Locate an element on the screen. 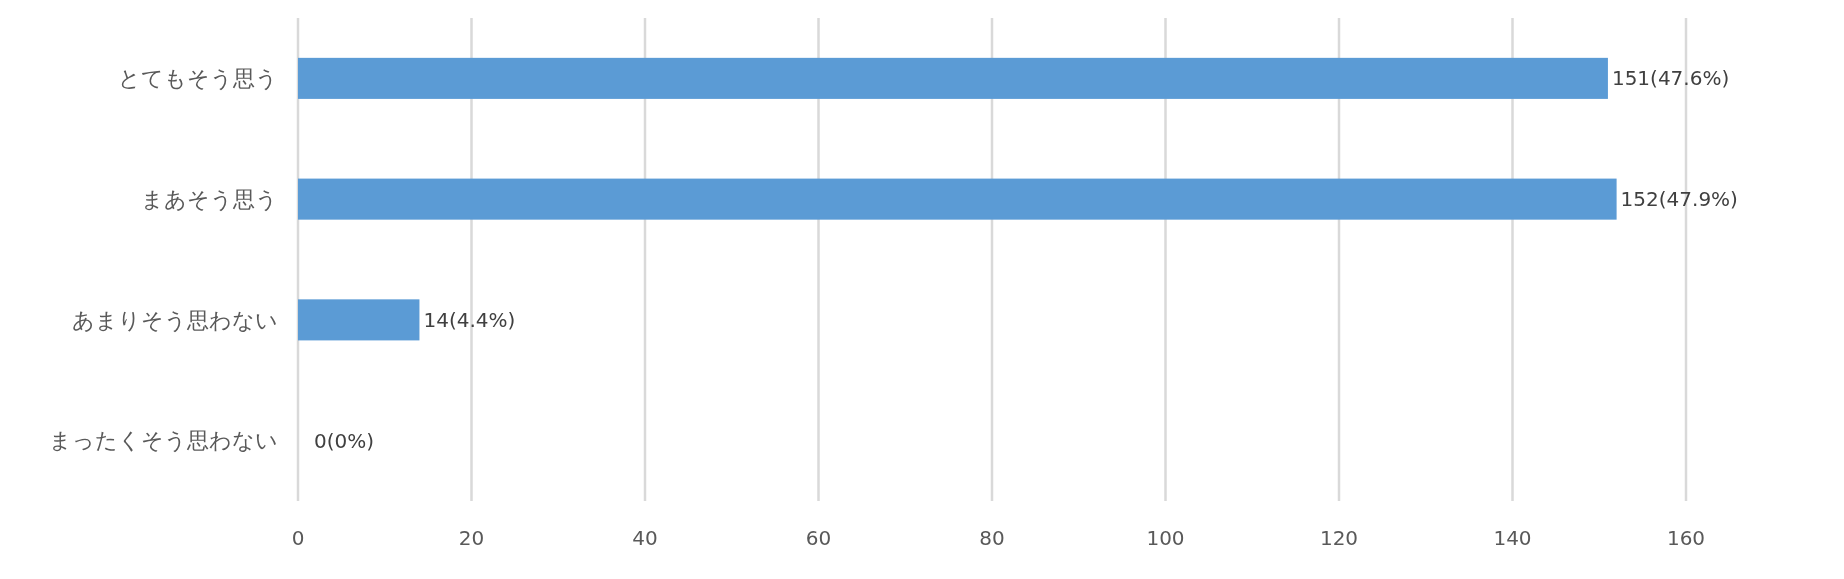 Image resolution: width=1844 pixels, height=579 pixels. x-tick-label: 80 is located at coordinates (992, 538).